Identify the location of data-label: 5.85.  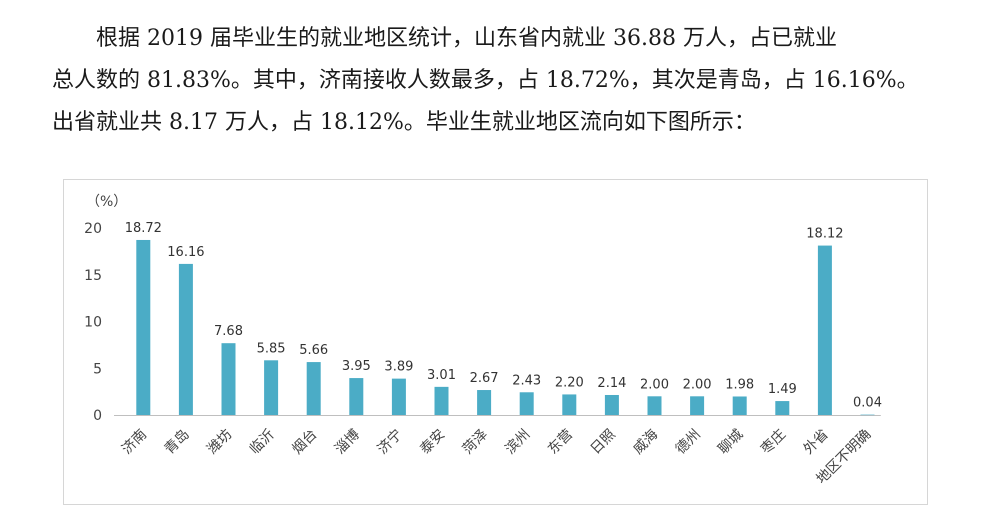
(271, 348).